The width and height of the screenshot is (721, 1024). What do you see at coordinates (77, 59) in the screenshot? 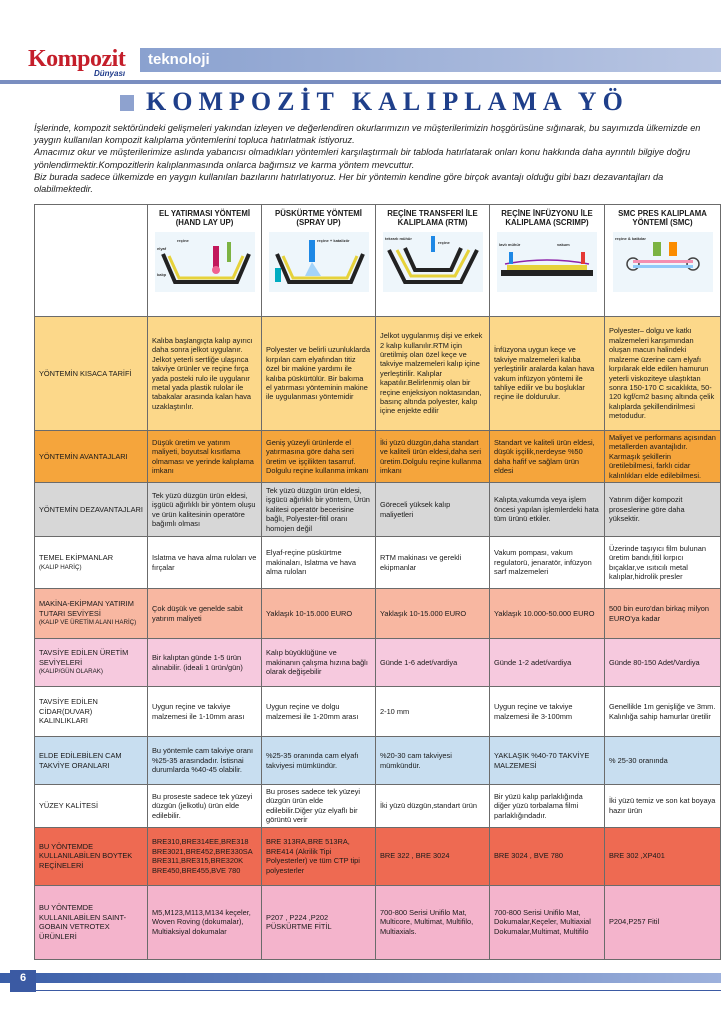
I see `logo-main-text: Kompozit` at bounding box center [77, 59].